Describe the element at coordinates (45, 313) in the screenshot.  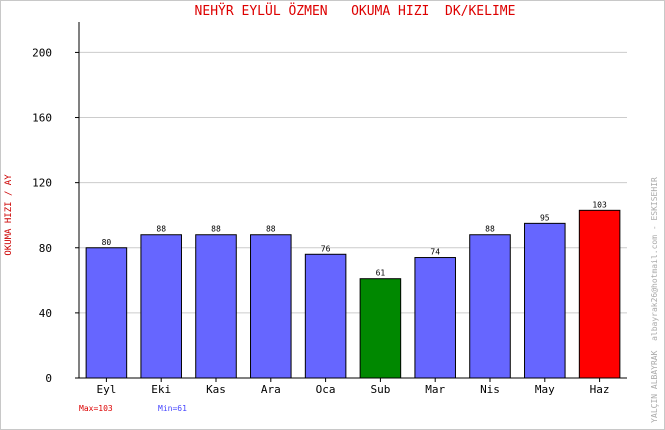
I see `y-tick-label: 40` at that location.